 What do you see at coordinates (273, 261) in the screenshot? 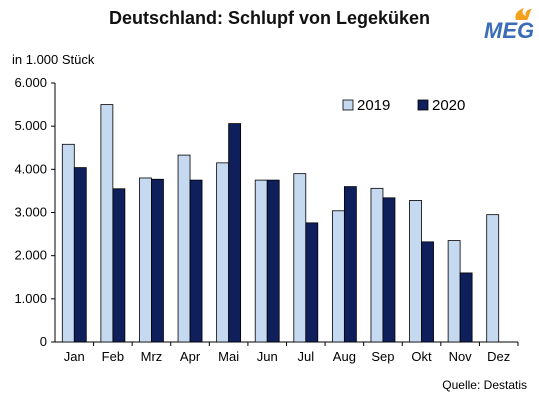
I see `bar-2020-Jun` at bounding box center [273, 261].